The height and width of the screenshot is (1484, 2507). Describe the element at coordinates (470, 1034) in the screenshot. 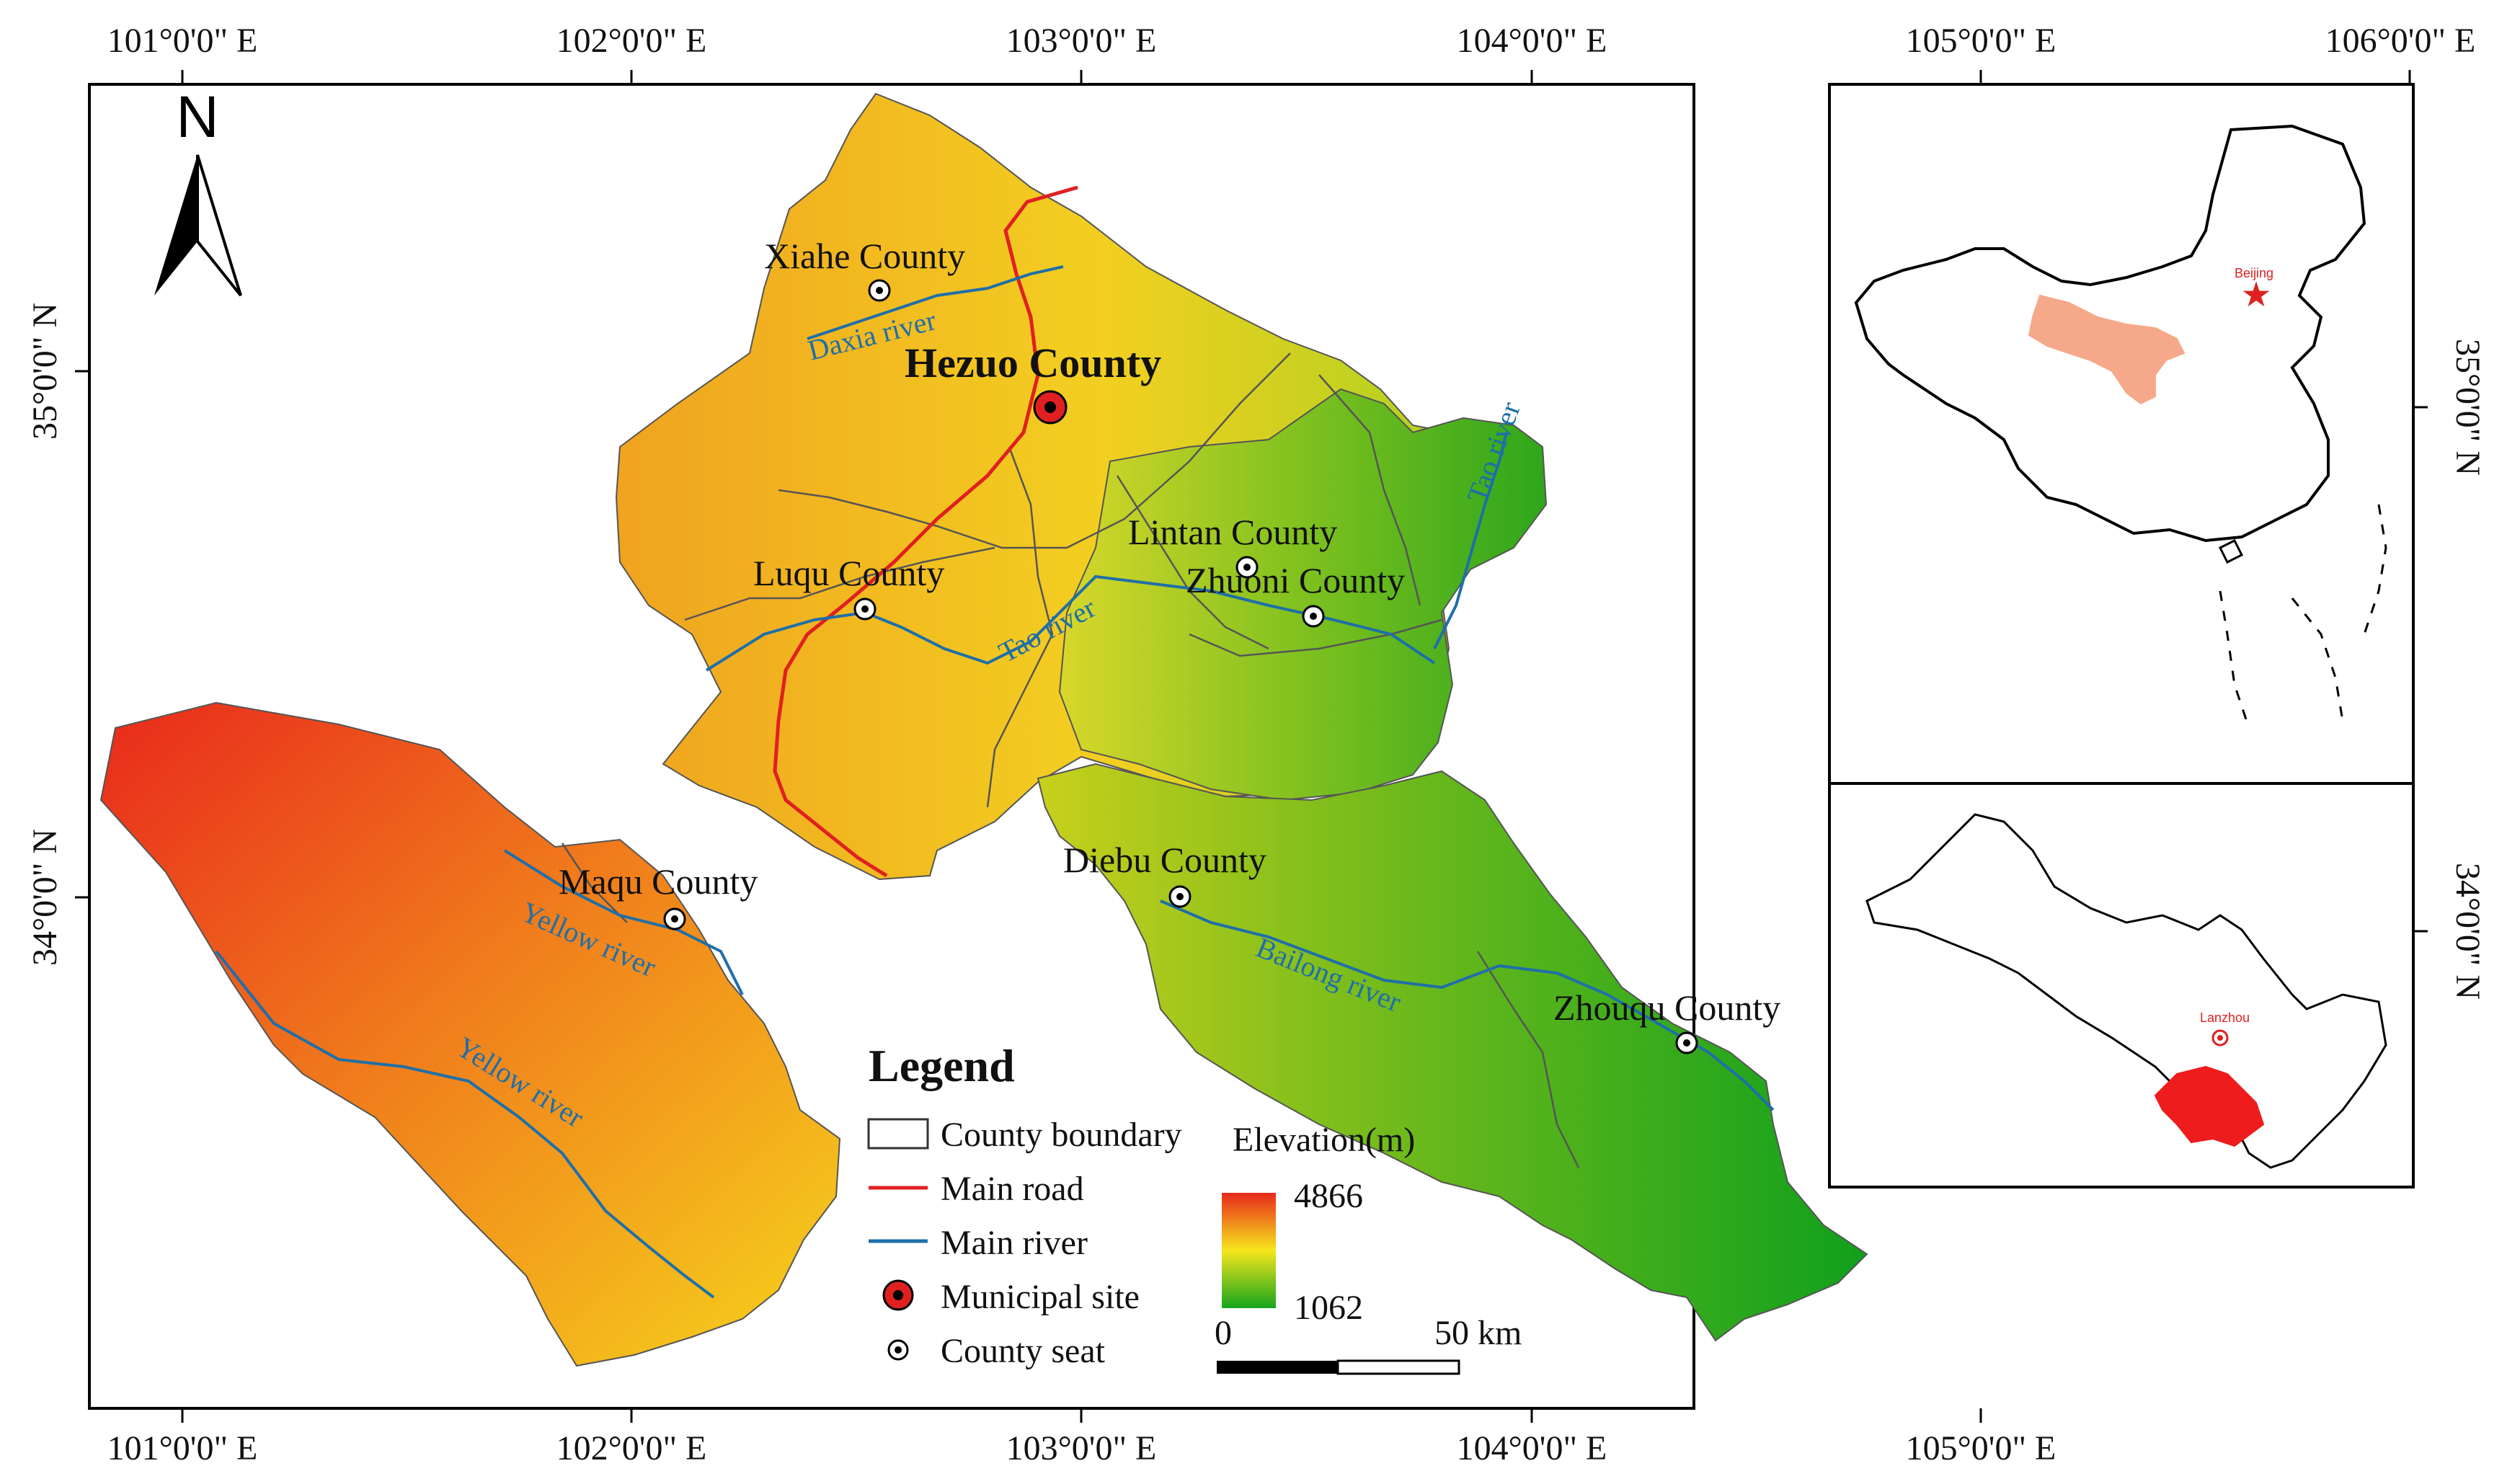

I see `terrain-maqu-region` at that location.